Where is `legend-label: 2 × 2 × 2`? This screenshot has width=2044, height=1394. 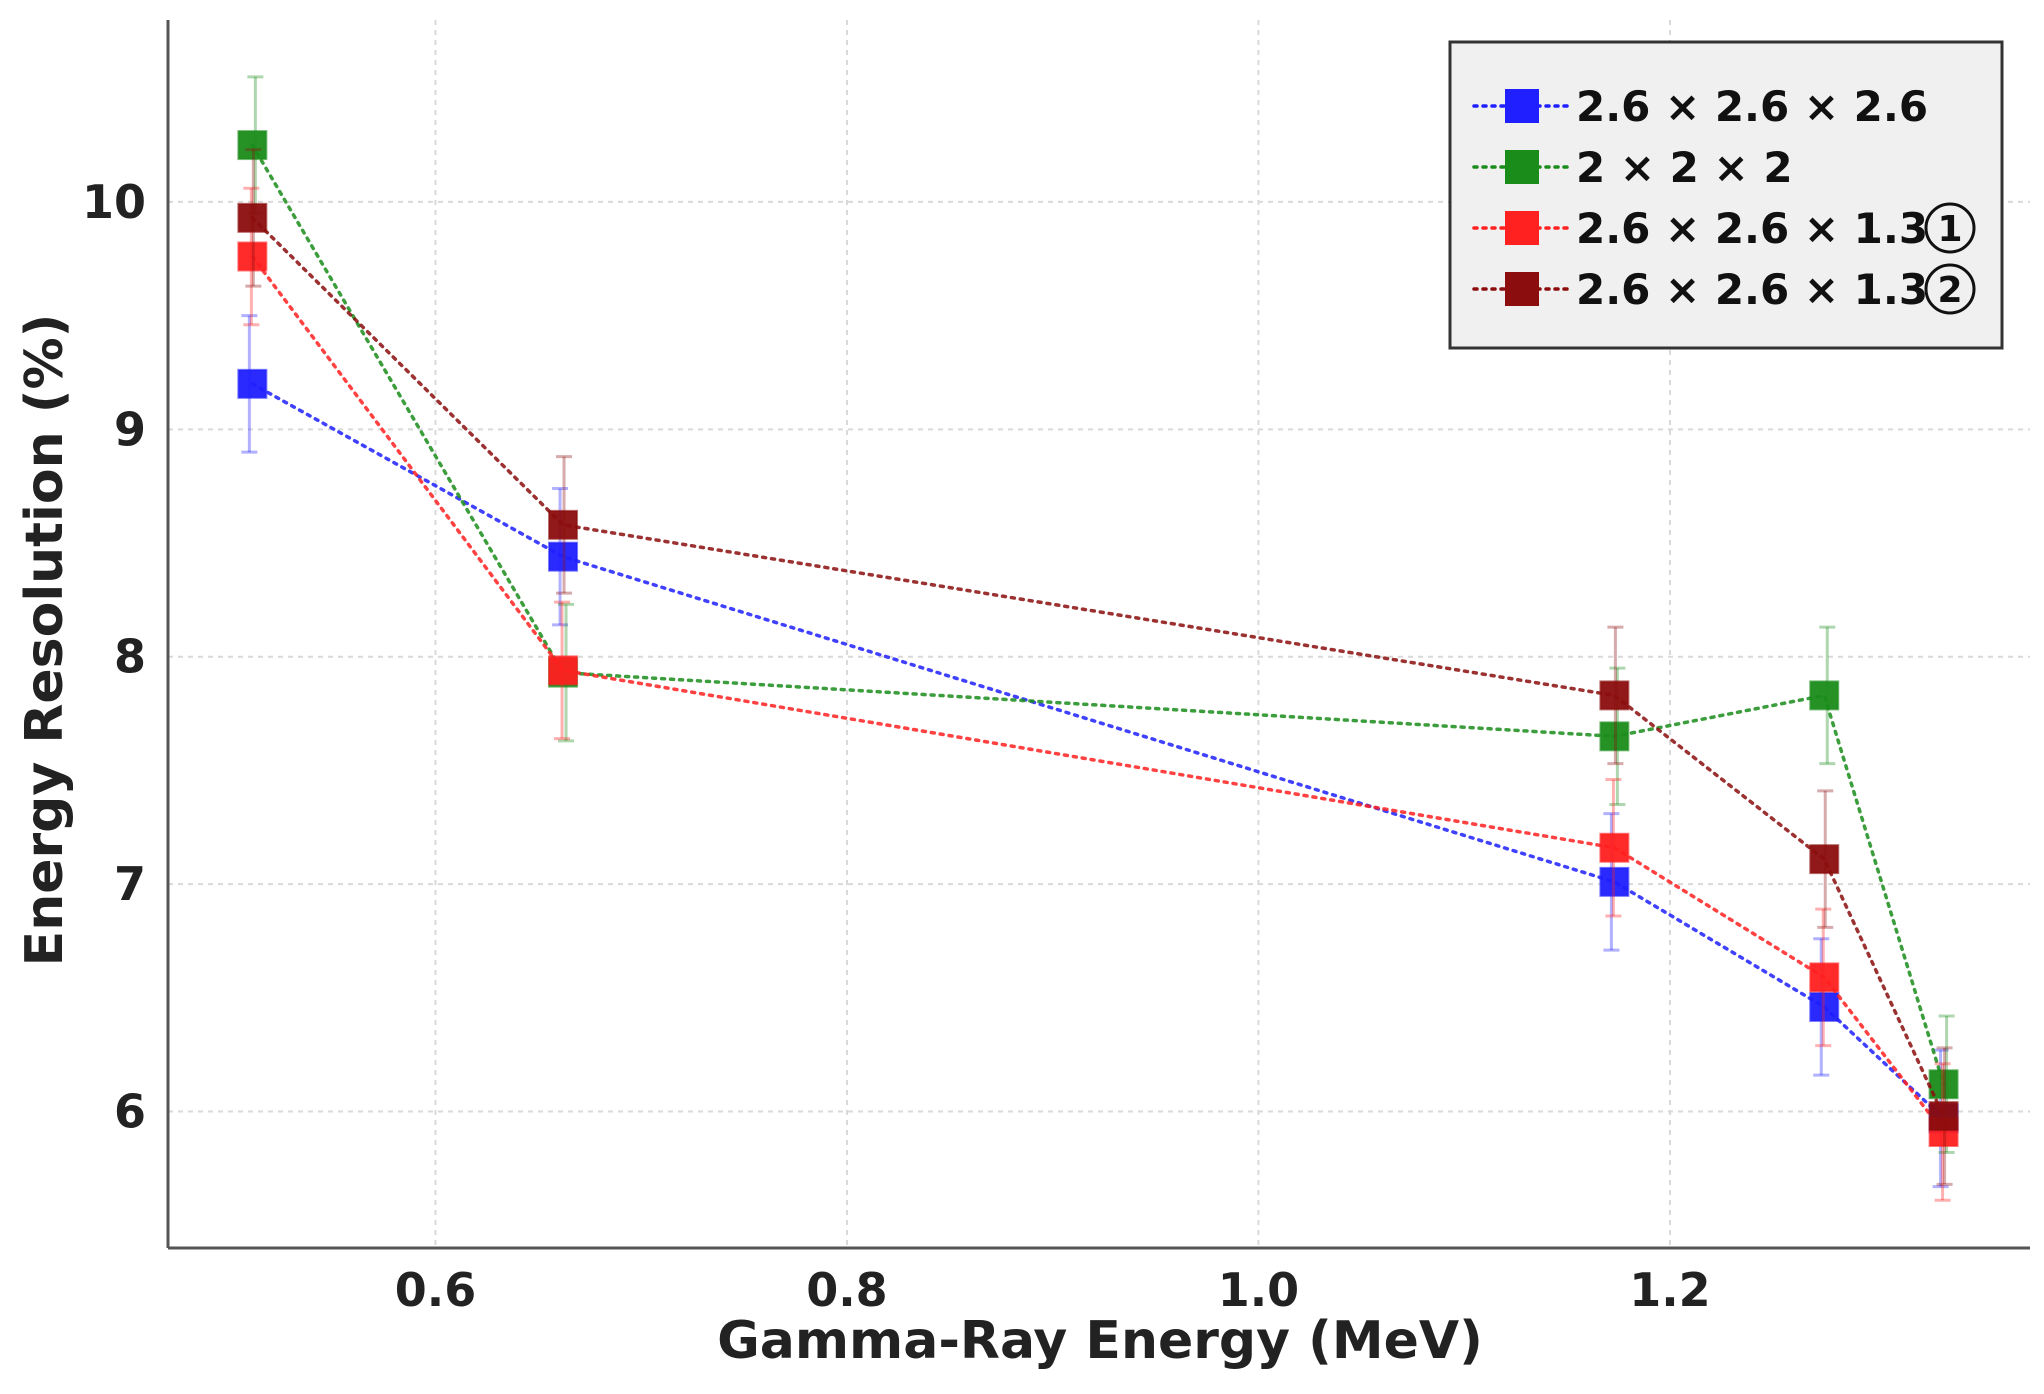
legend-label: 2 × 2 × 2 is located at coordinates (1684, 167).